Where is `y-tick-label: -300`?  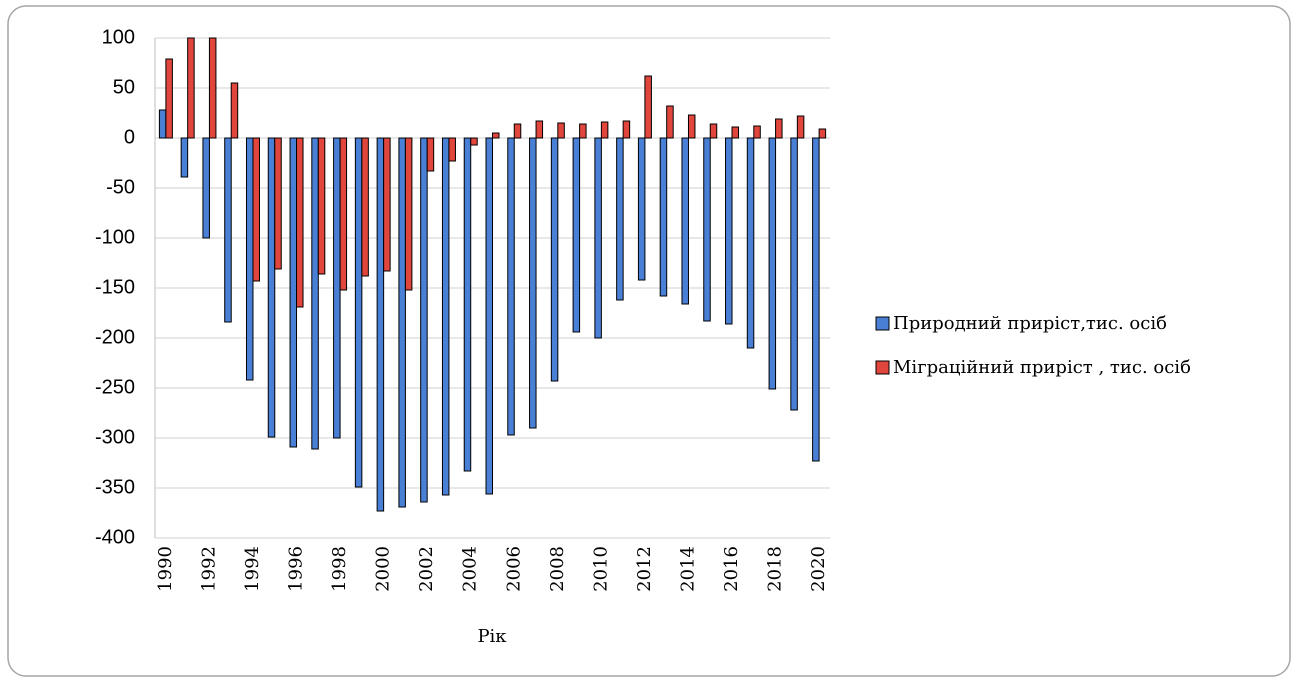
y-tick-label: -300 is located at coordinates (115, 437).